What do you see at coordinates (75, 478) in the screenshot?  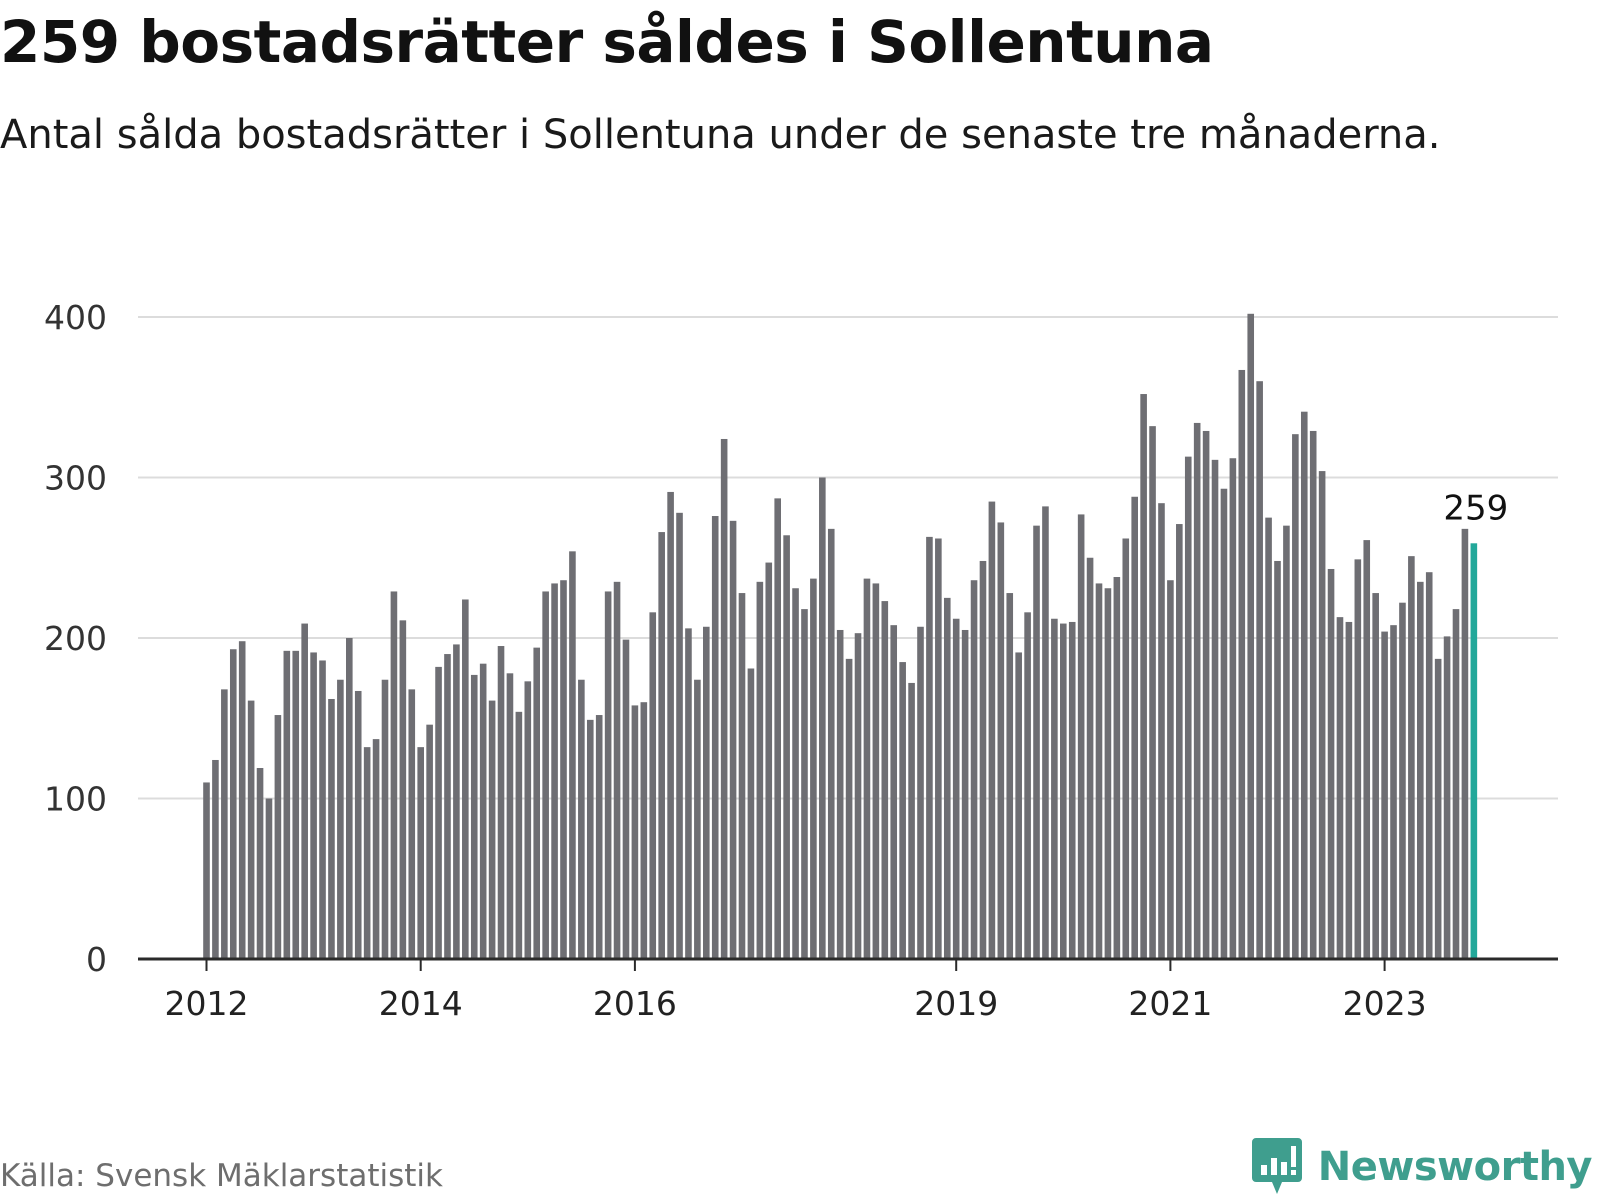 I see `y-tick-label-300: 300` at bounding box center [75, 478].